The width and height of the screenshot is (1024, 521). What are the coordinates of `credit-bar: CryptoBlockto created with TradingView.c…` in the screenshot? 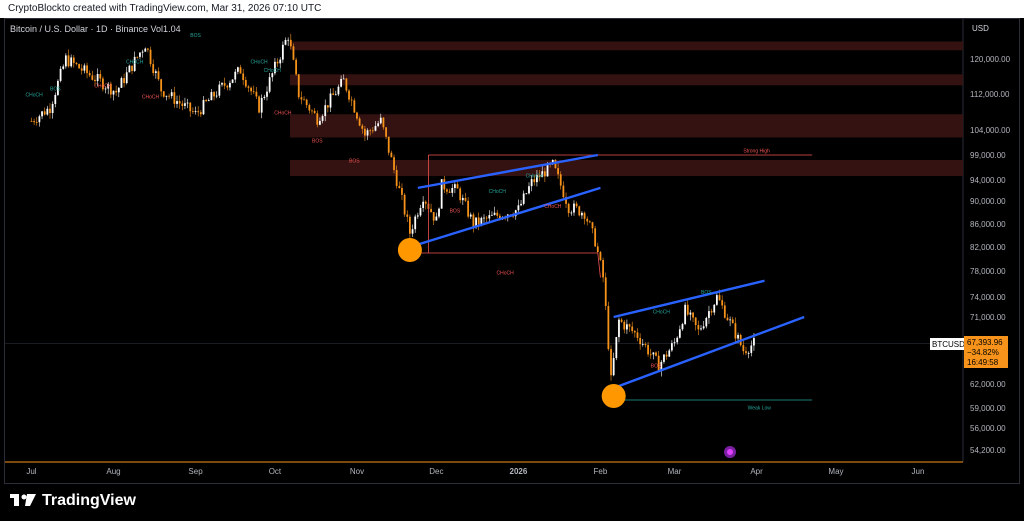 It's located at (512, 9).